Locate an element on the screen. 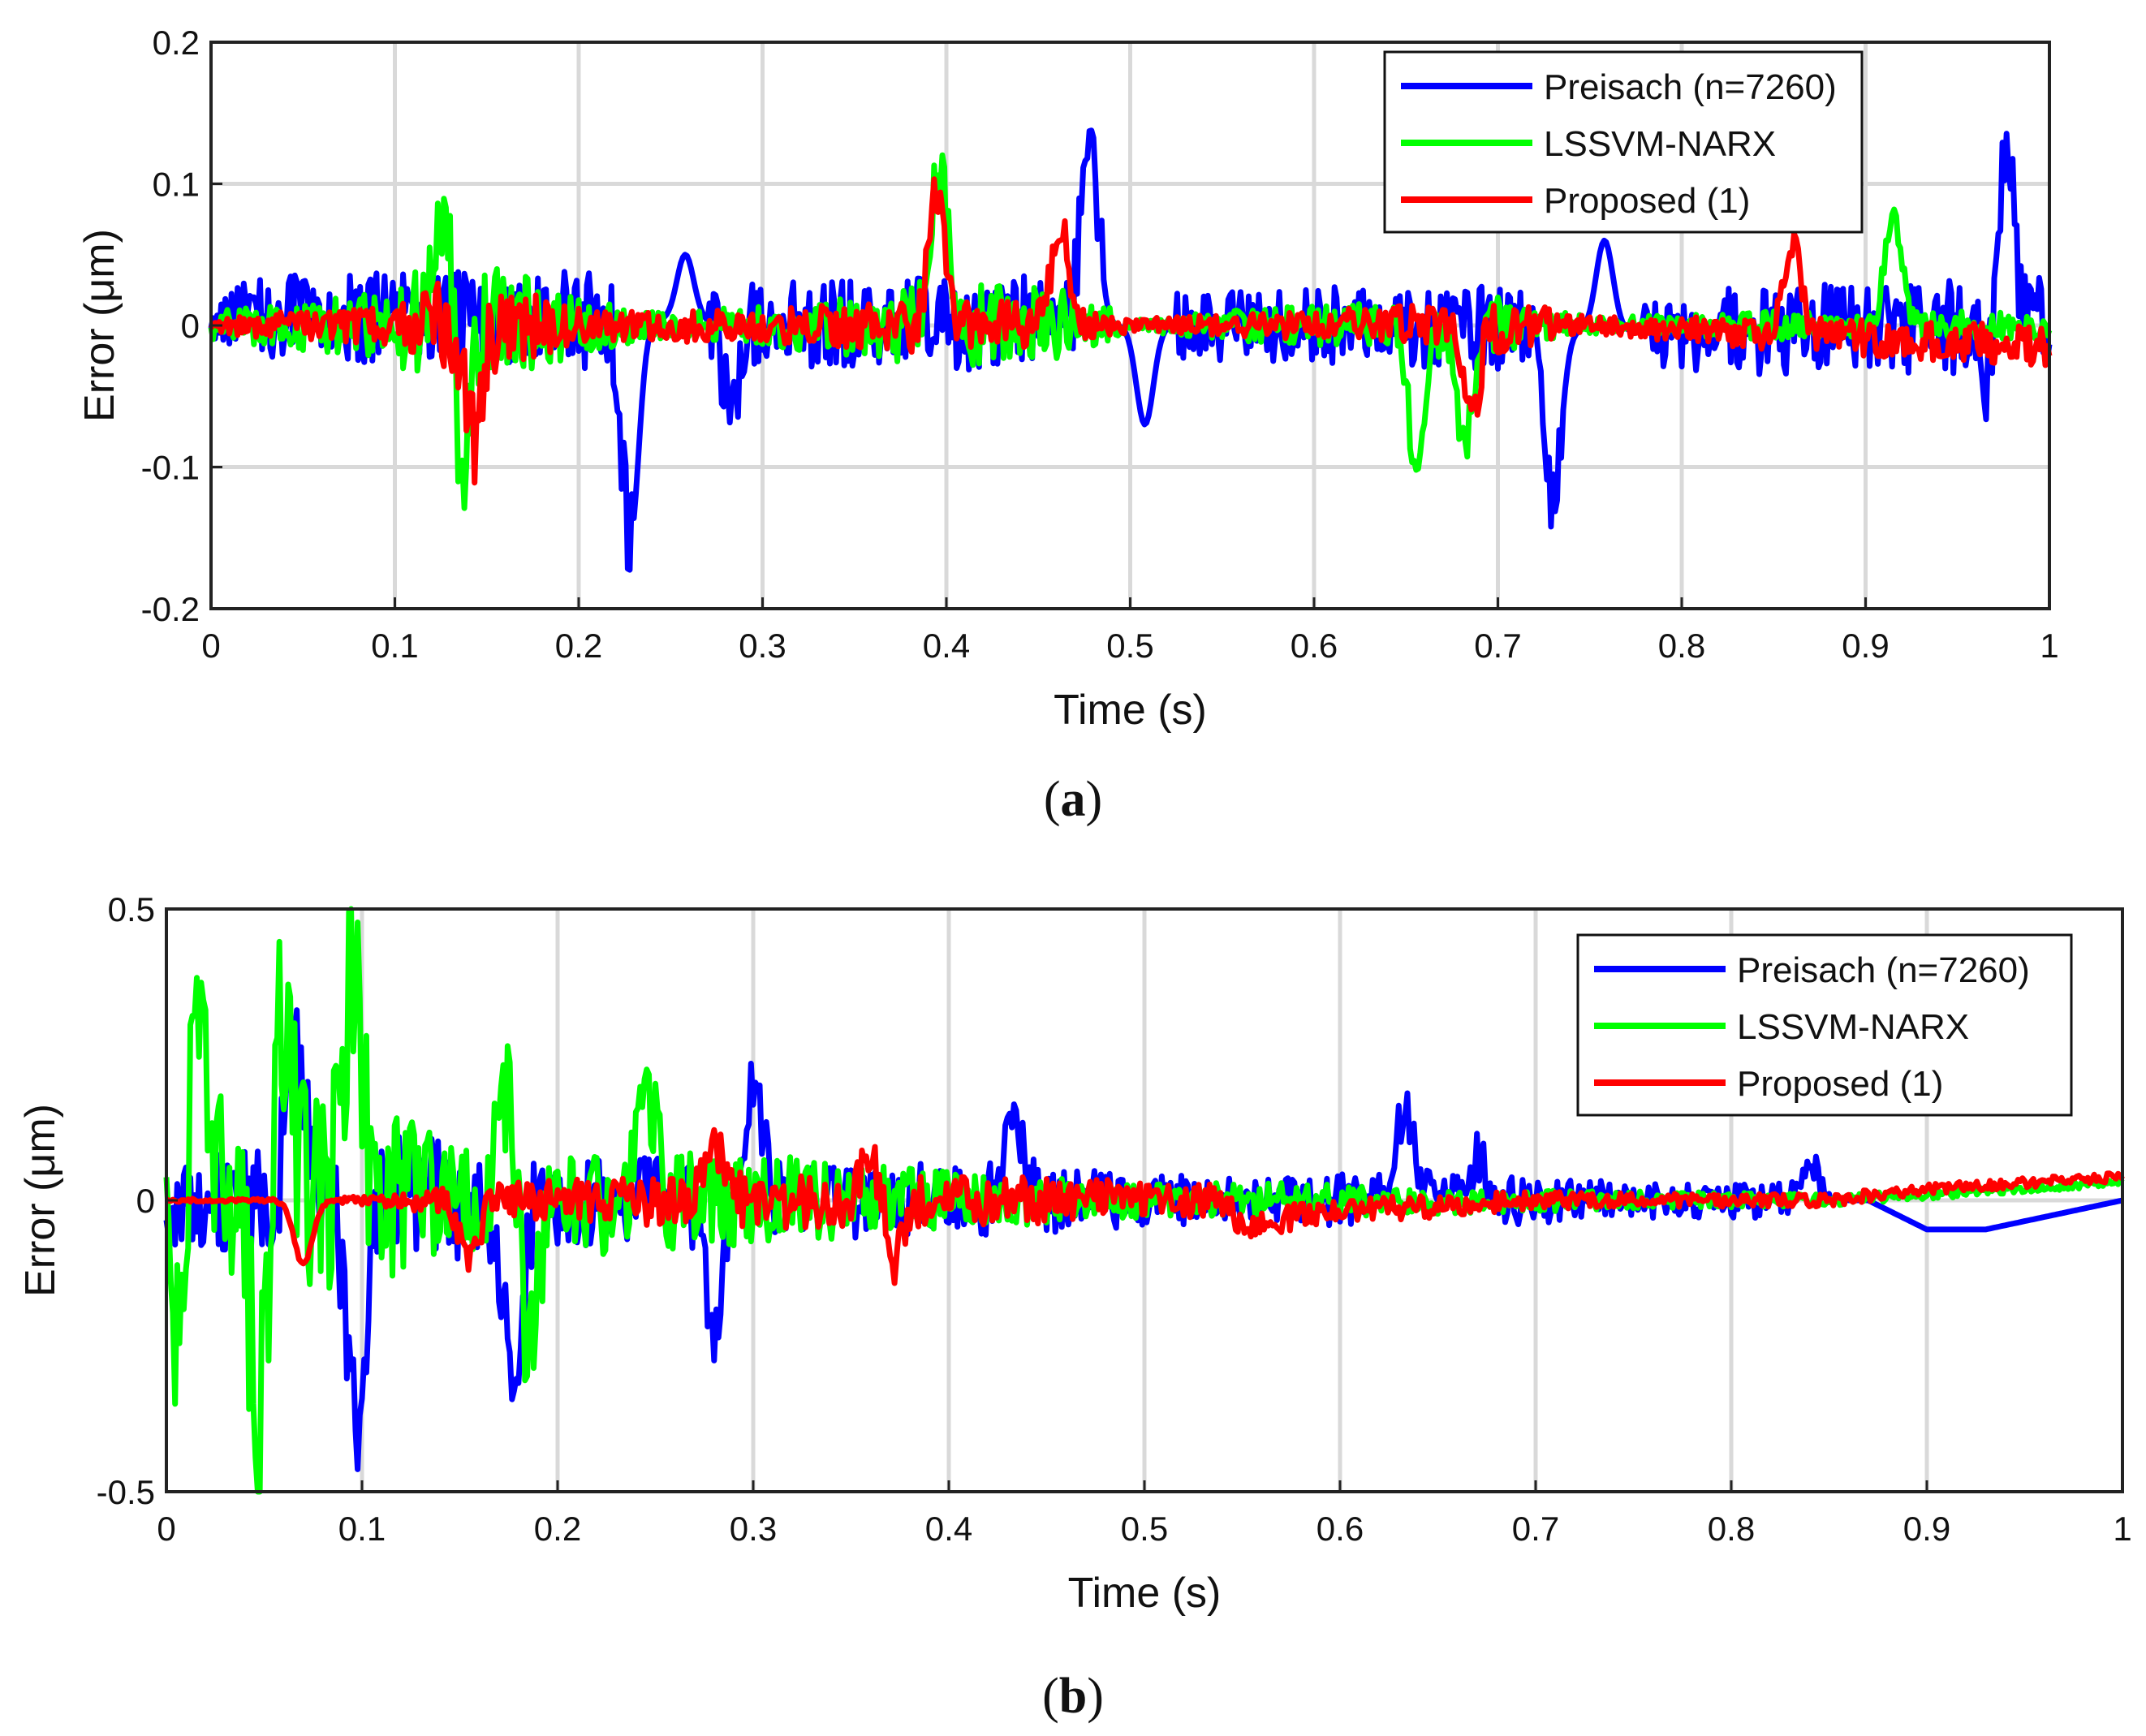  y-tick-label: -0.2 is located at coordinates (171, 609).